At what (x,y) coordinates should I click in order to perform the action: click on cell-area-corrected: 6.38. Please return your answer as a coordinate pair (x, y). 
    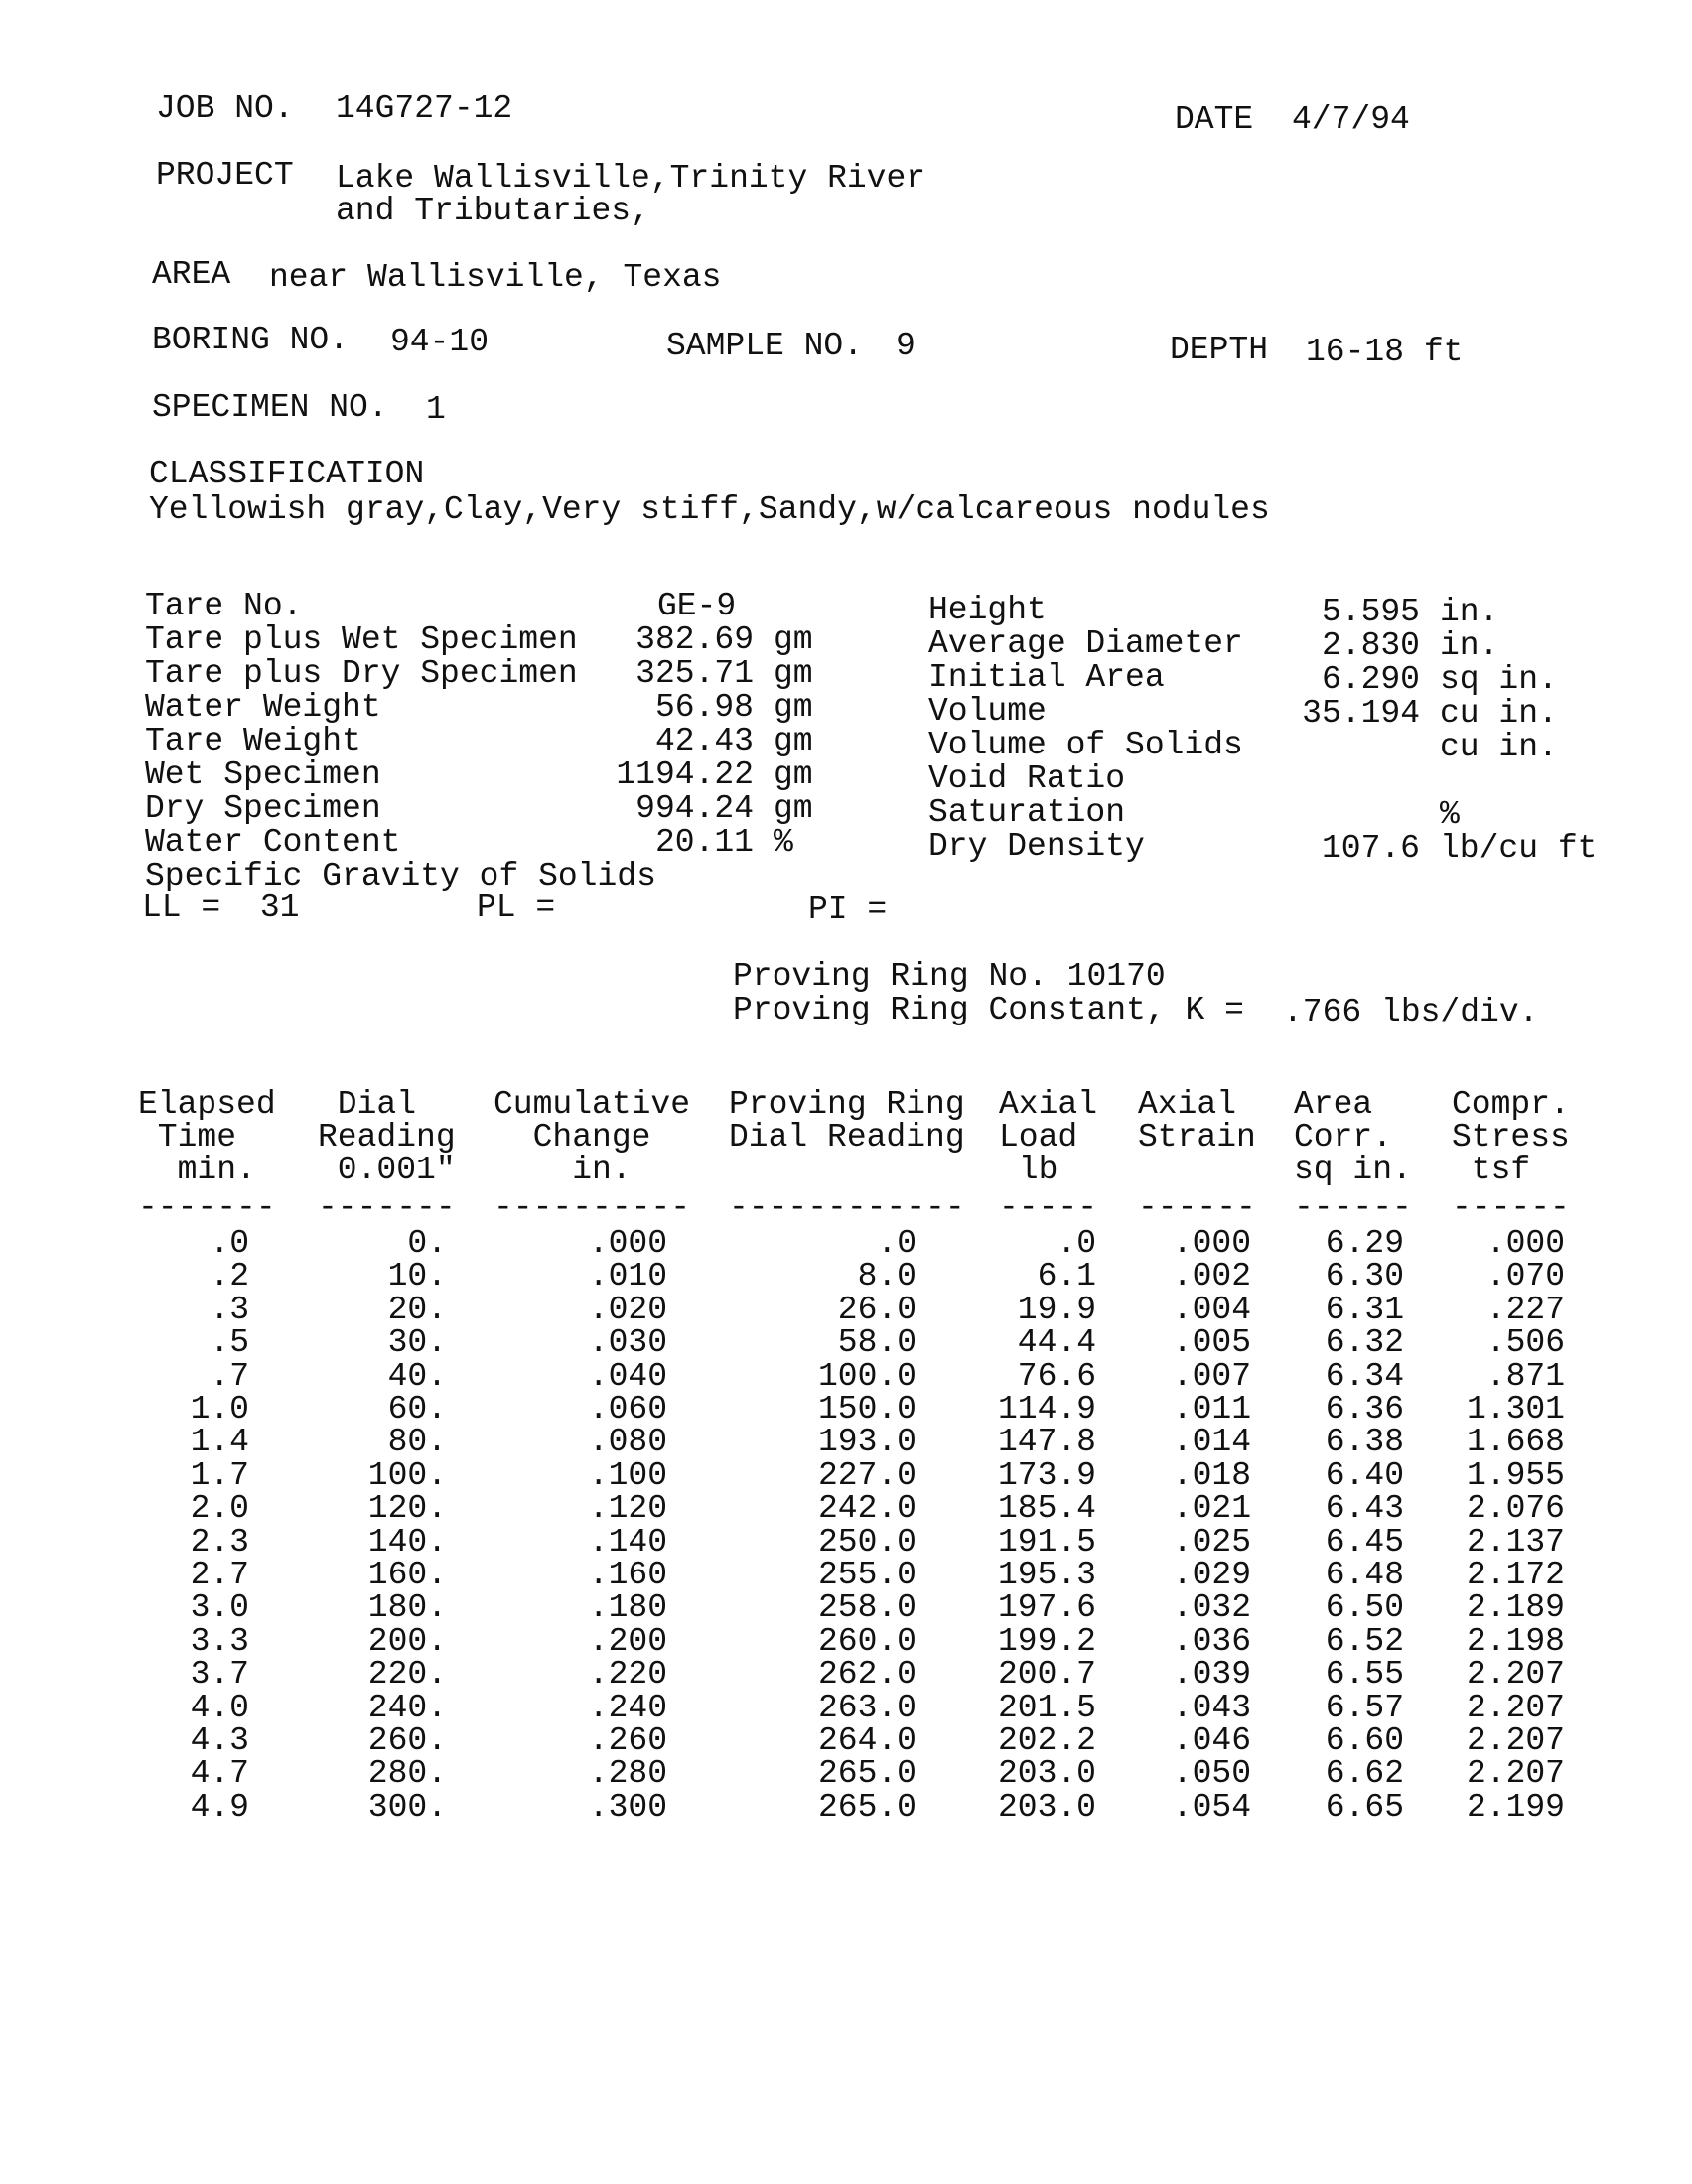
    Looking at the image, I should click on (1364, 1442).